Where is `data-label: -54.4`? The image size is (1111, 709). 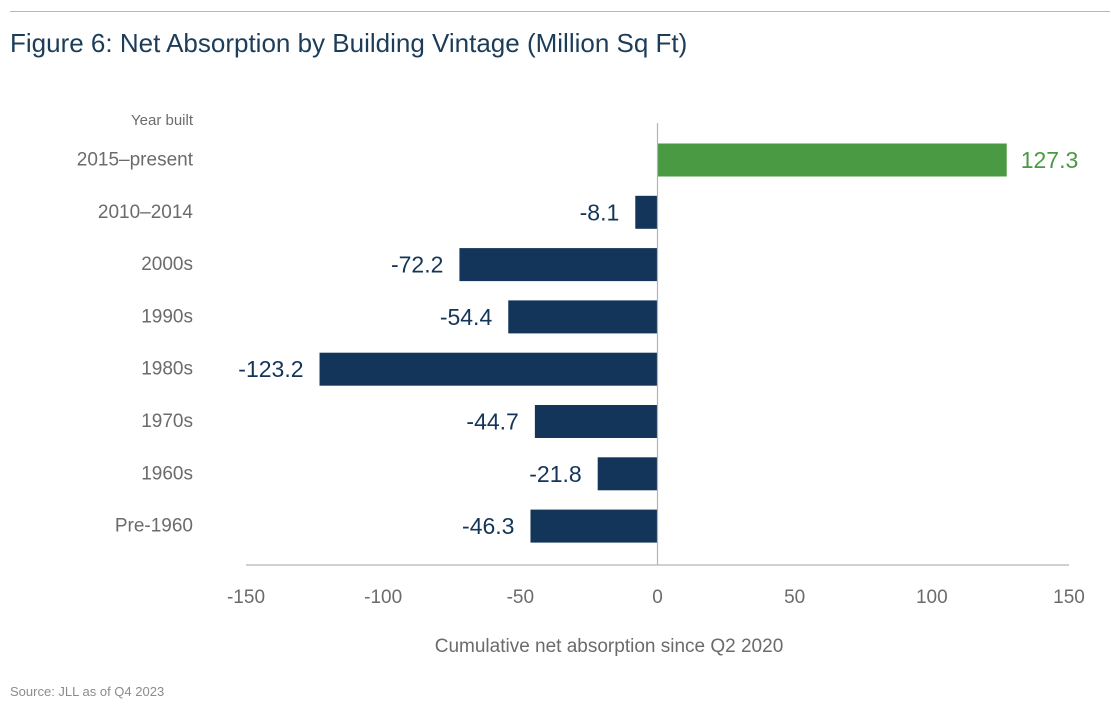 data-label: -54.4 is located at coordinates (466, 317).